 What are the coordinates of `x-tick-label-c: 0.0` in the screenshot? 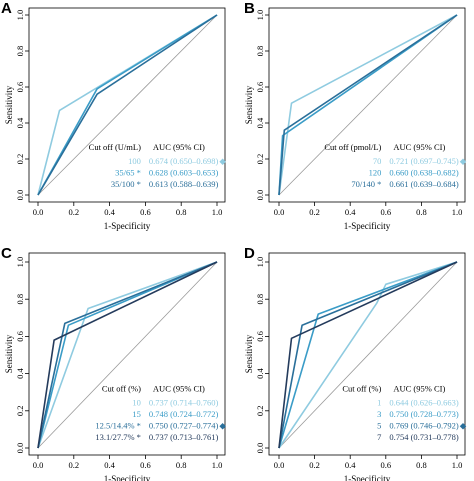 It's located at (38, 465).